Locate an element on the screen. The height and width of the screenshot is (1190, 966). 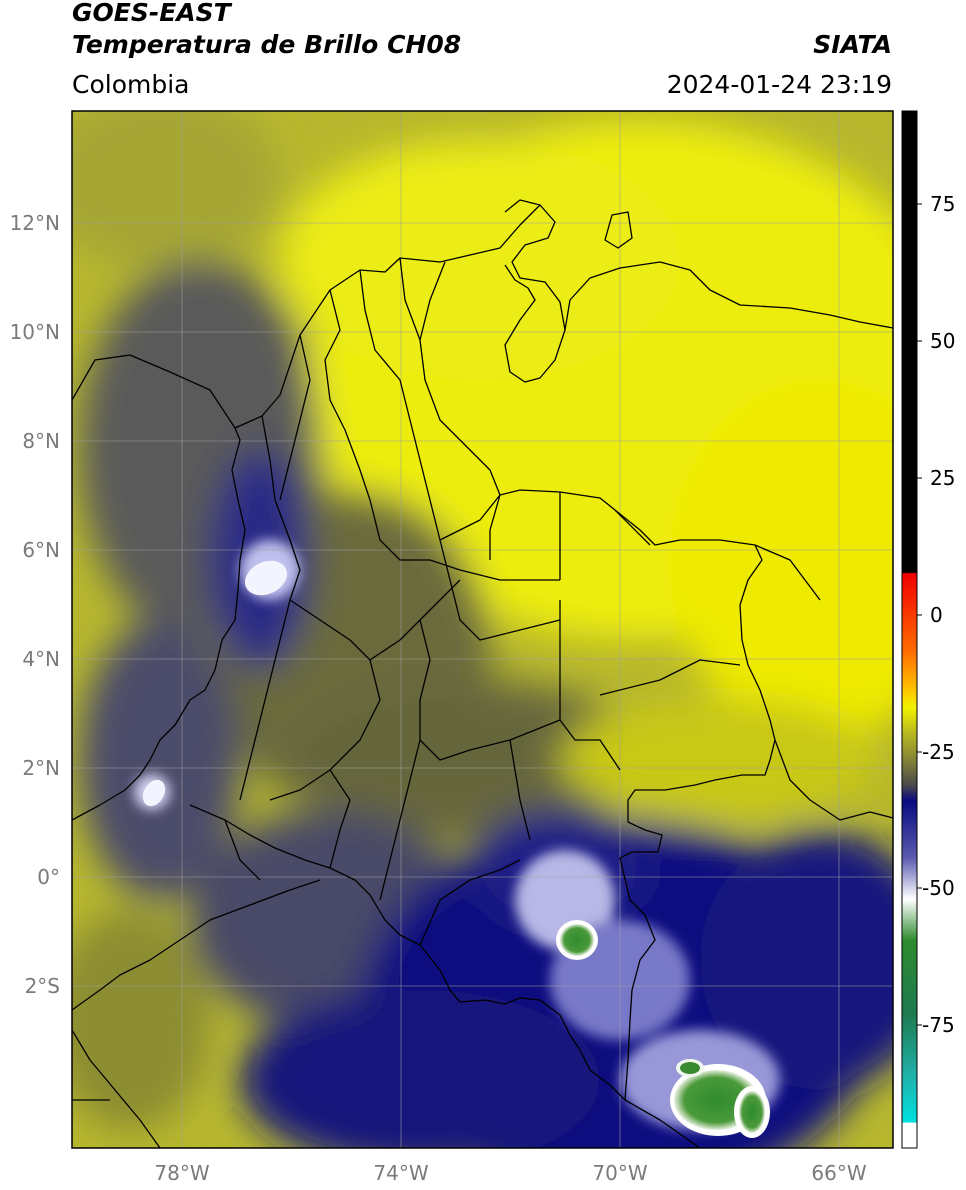
lon-tick: 70°W is located at coordinates (619, 1173).